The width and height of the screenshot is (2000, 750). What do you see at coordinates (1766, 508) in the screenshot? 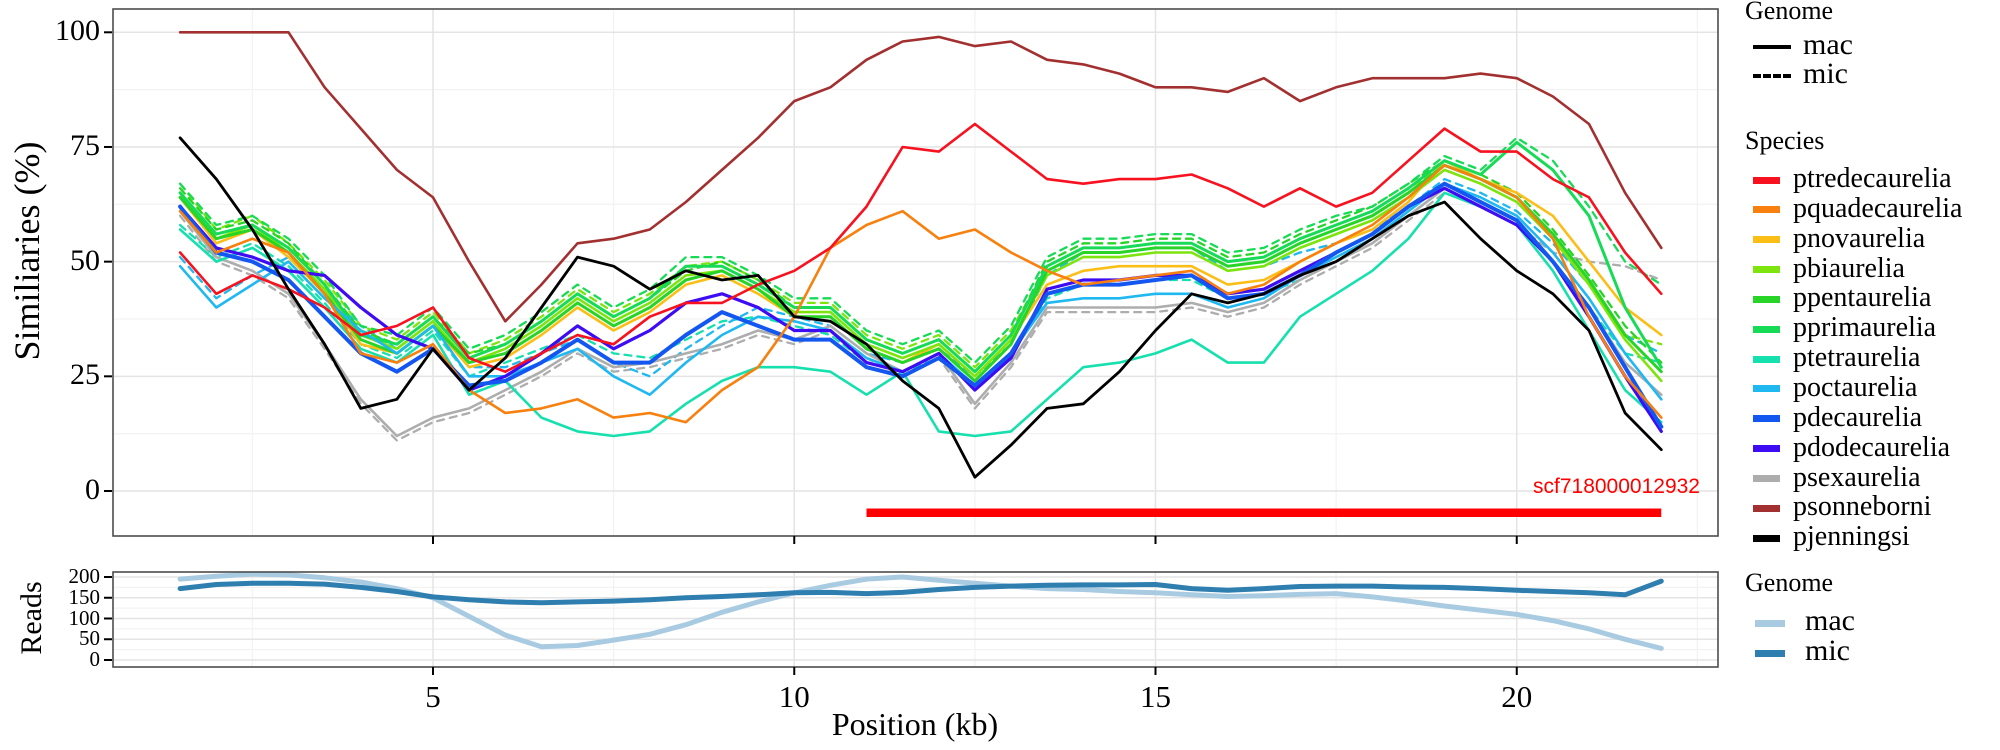
I see `legend-swatch-psonneborni-icon` at bounding box center [1766, 508].